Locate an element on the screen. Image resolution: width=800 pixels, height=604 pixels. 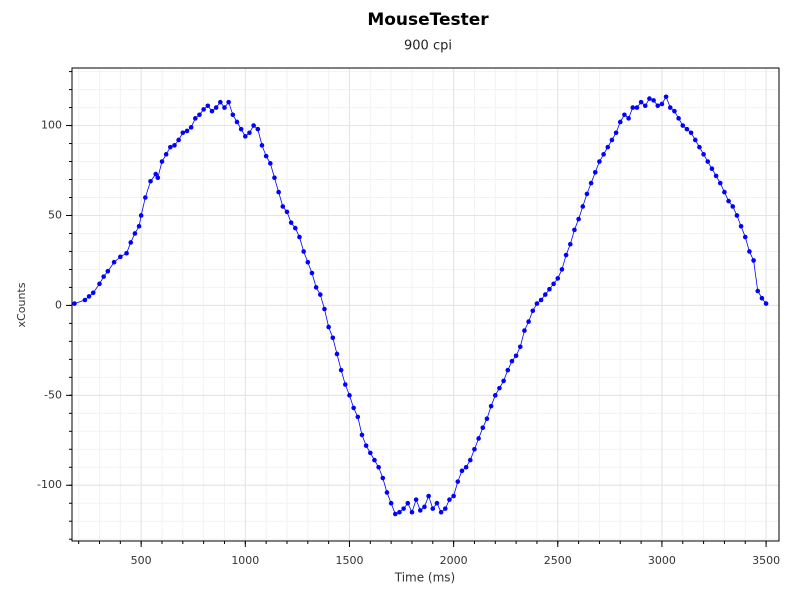
x-tick-label: 1500 is located at coordinates (349, 560).